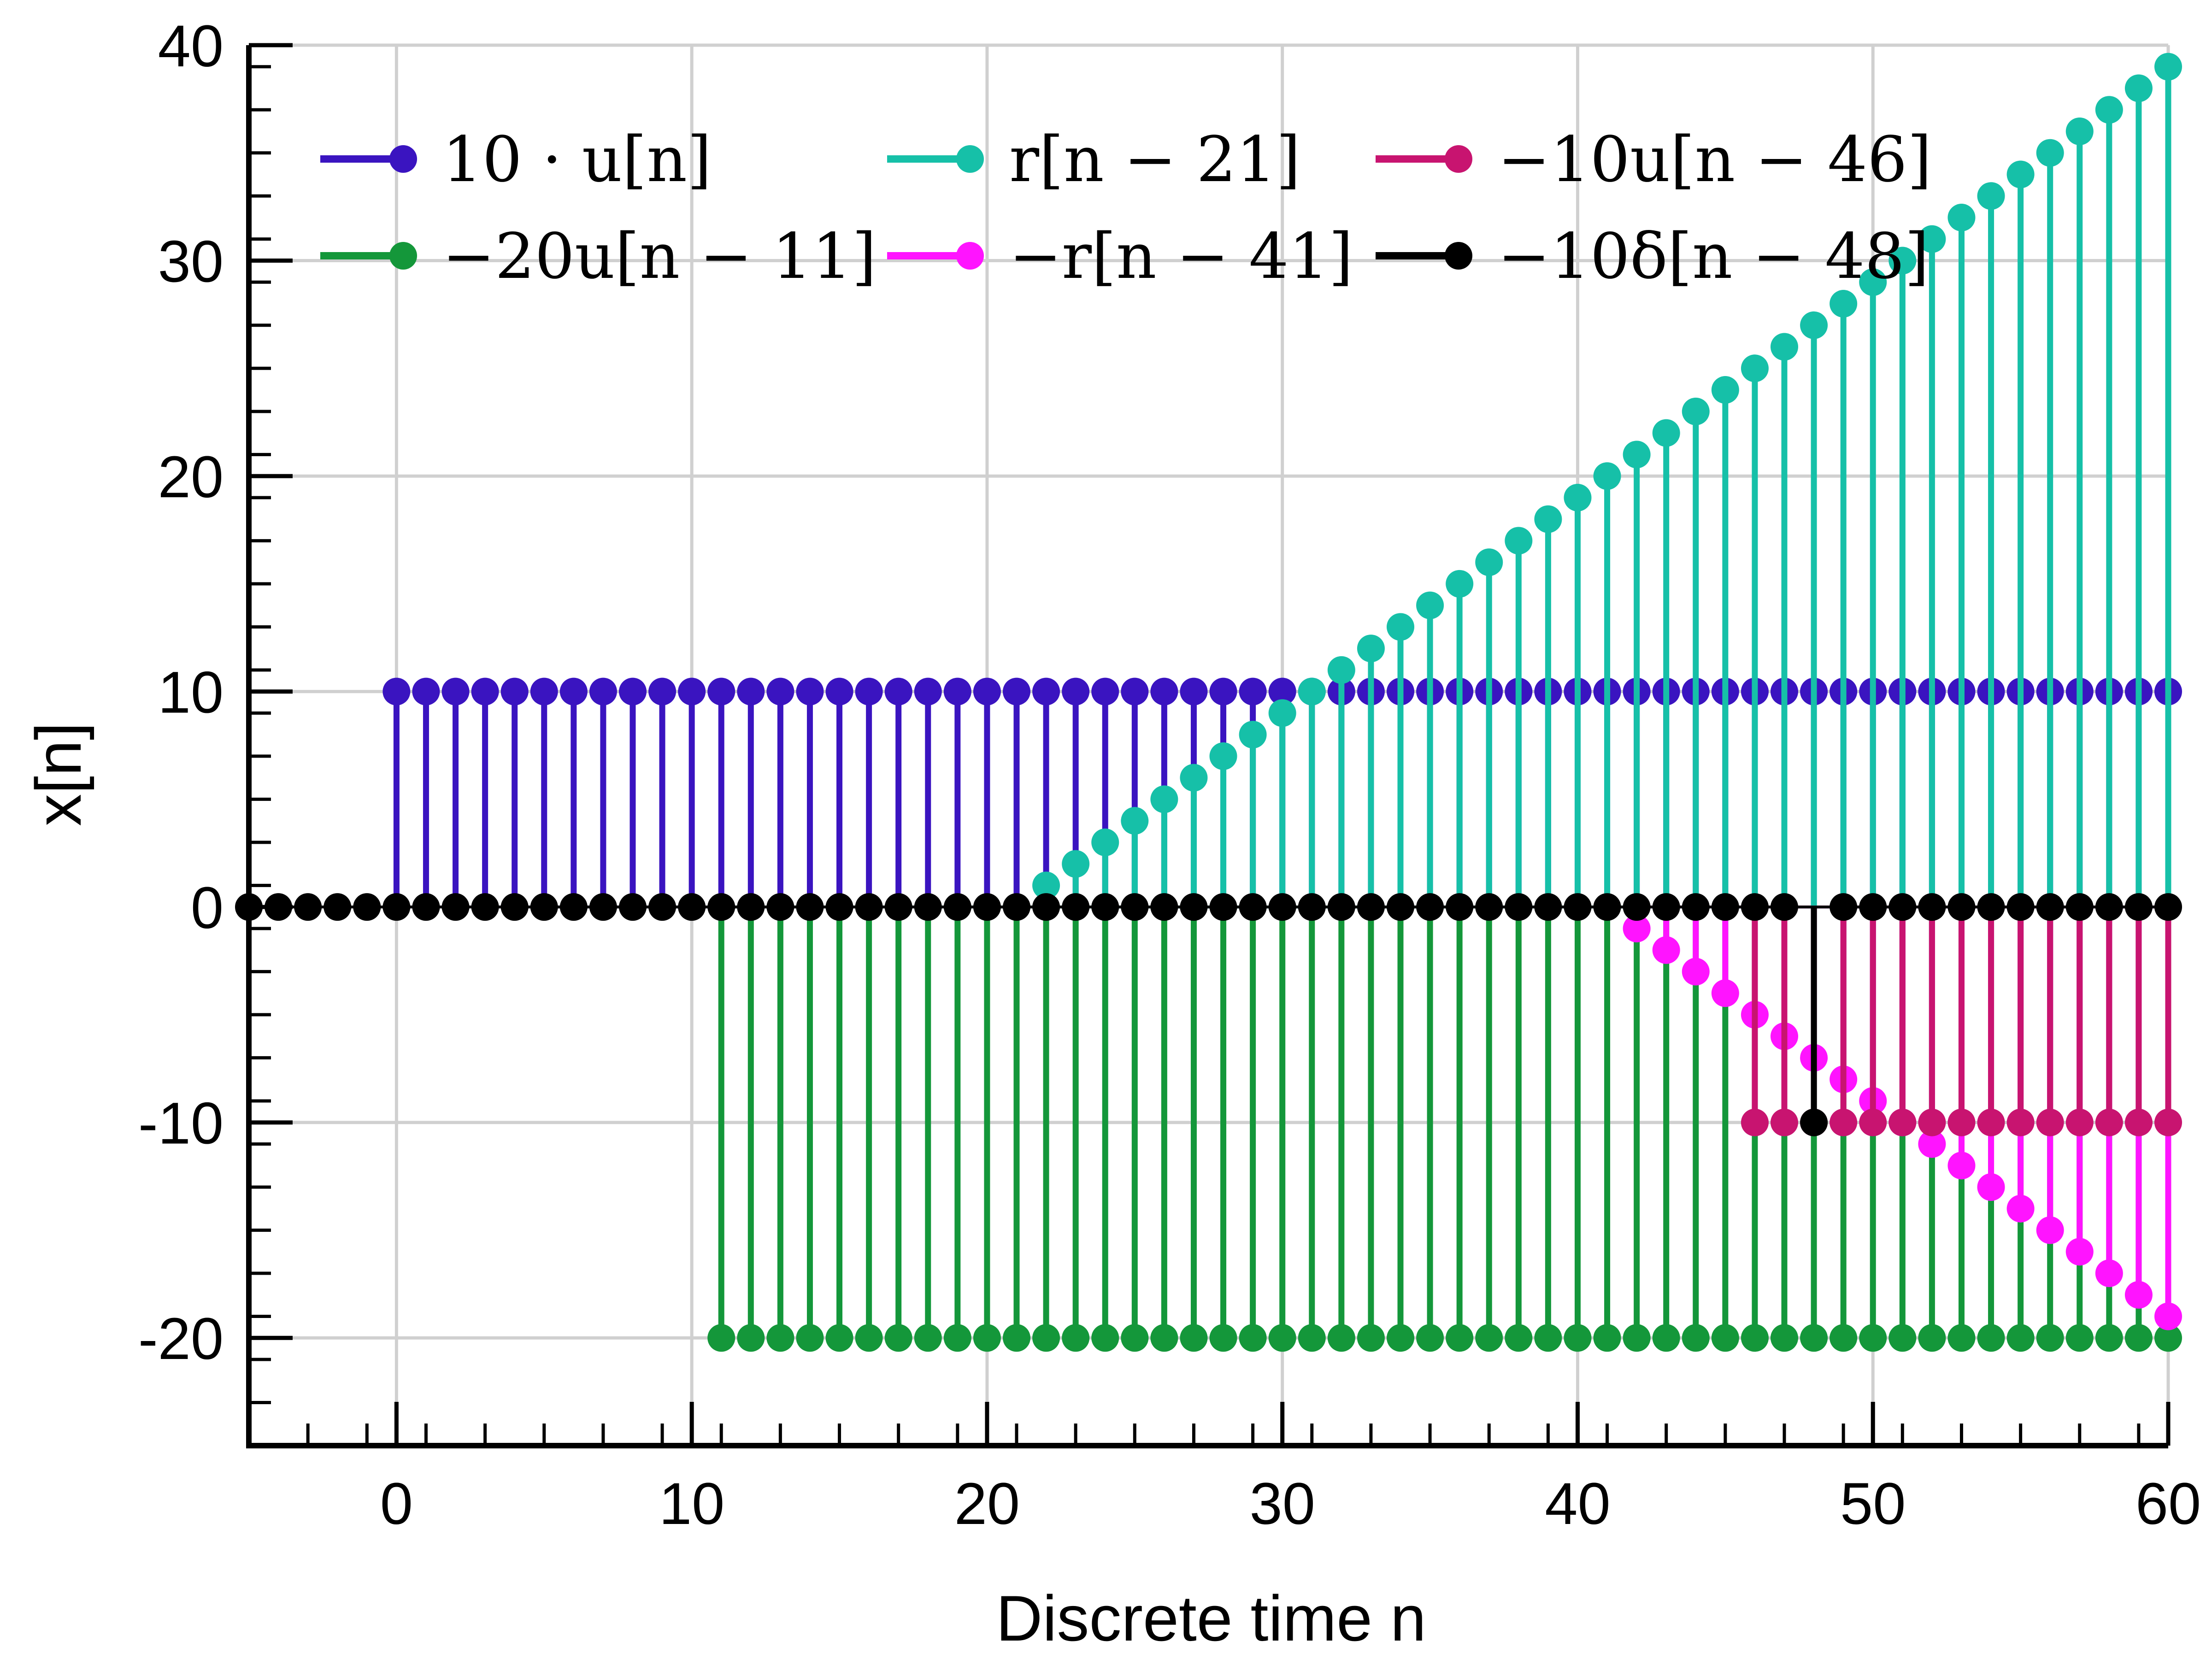  What do you see at coordinates (1181, 256) in the screenshot?
I see `legend-label: −r[n − 41]` at bounding box center [1181, 256].